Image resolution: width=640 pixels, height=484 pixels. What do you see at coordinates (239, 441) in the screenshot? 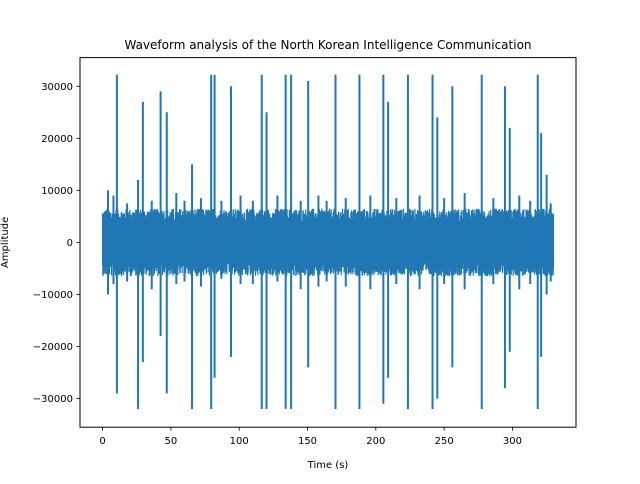
I see `x-tick-label: 100` at bounding box center [239, 441].